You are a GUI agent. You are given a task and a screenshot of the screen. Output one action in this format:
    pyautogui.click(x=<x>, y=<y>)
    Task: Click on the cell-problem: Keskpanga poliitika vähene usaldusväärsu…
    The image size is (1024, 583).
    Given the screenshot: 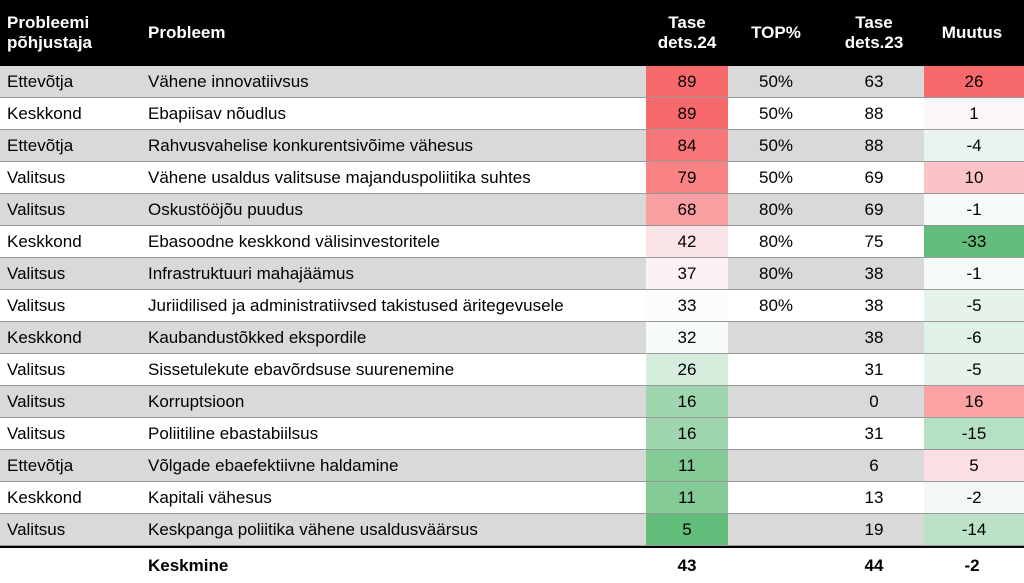 What is the action you would take?
    pyautogui.click(x=313, y=529)
    